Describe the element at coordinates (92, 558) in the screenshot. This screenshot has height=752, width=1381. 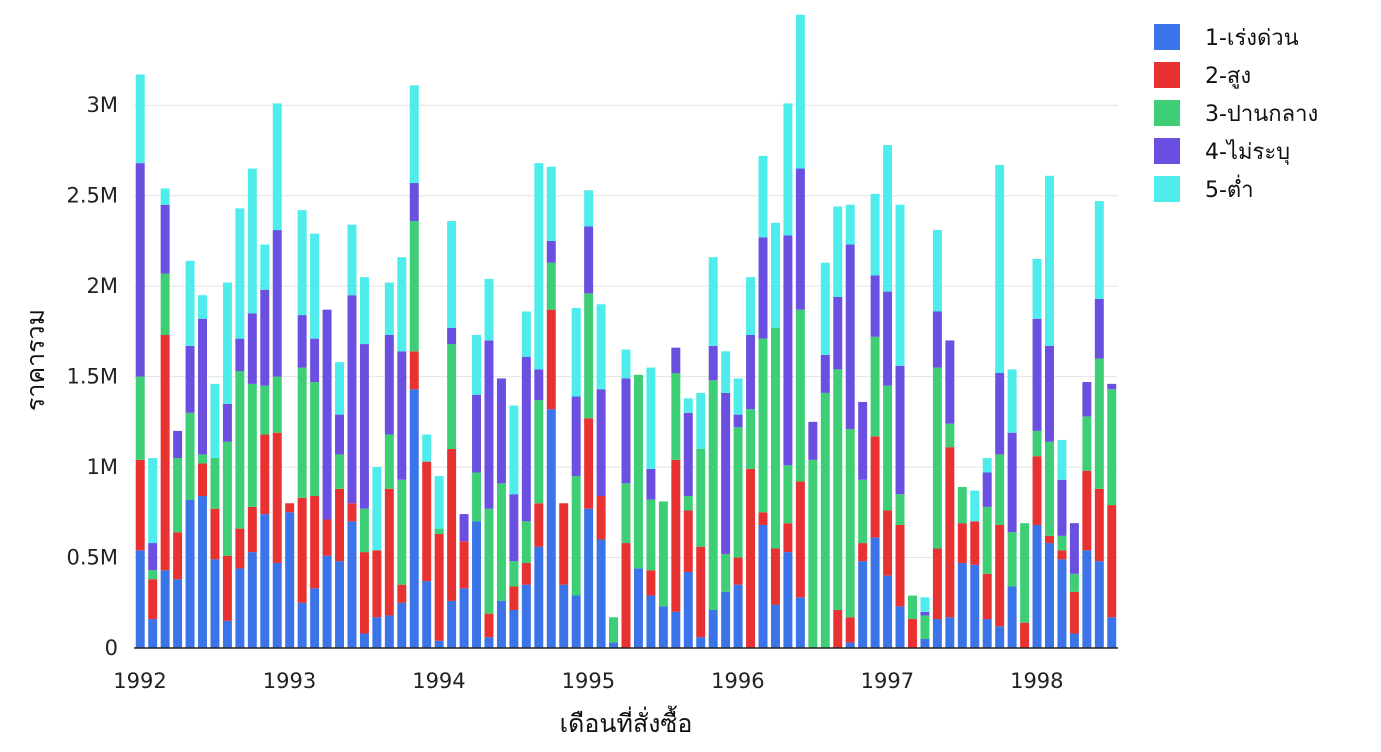
I see `y-tick-label: 0.5M` at that location.